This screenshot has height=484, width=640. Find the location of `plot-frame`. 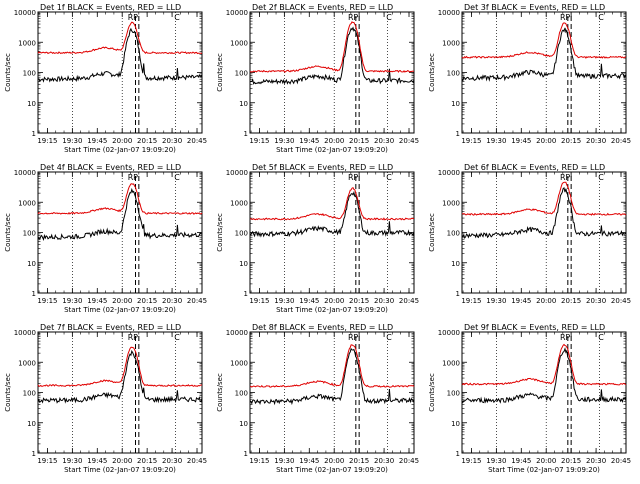

plot-frame is located at coordinates (544, 72).